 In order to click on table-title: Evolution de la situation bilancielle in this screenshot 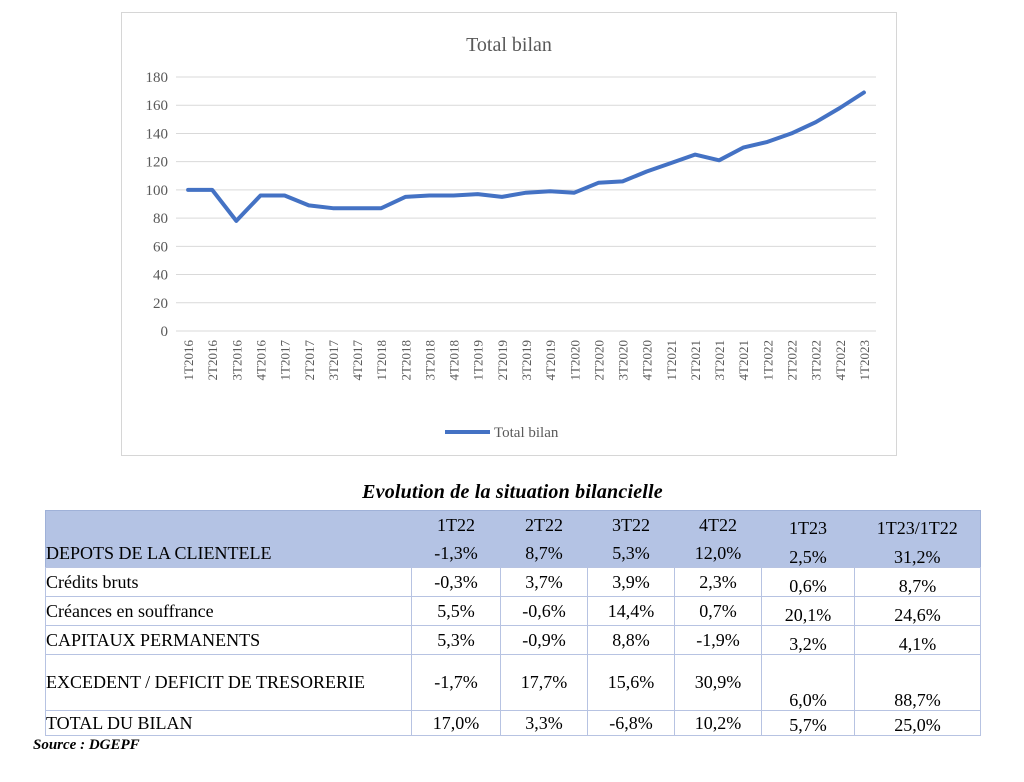, I will do `click(512, 492)`.